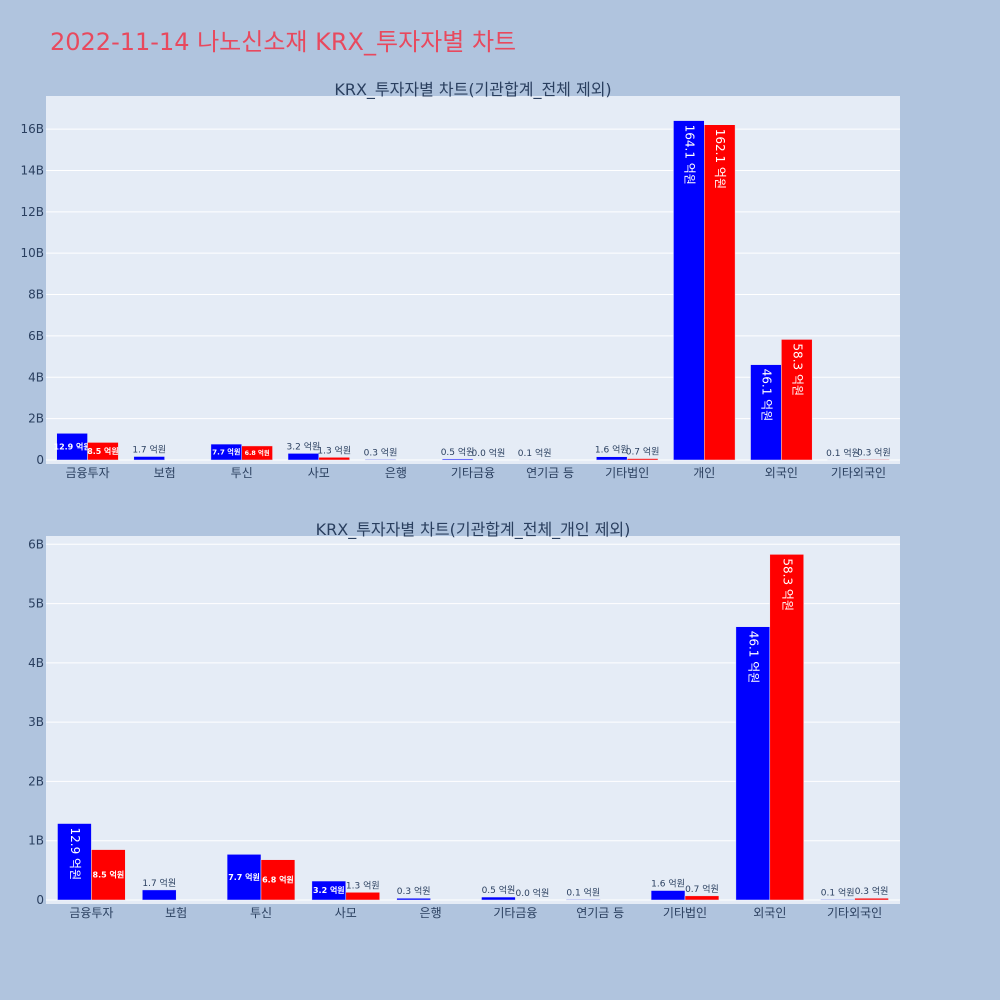  I want to click on y-tick-label: 1B, so click(36, 841).